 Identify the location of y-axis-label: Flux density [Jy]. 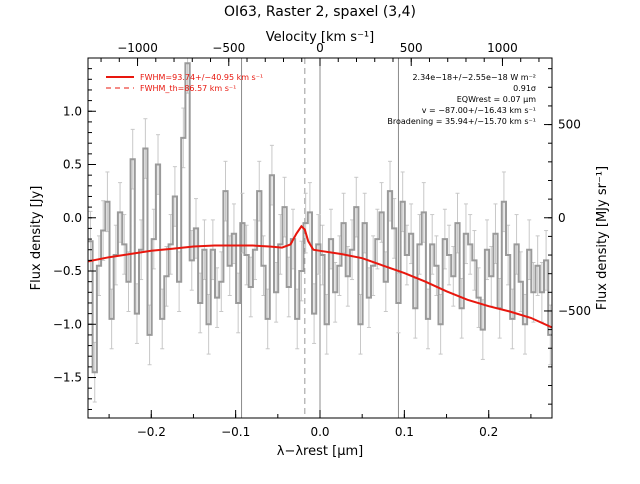
(36, 238).